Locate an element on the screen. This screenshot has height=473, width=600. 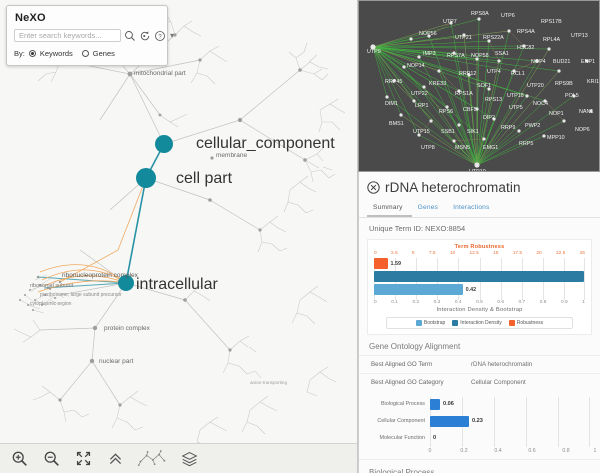
radio-genes is located at coordinates (85, 53).